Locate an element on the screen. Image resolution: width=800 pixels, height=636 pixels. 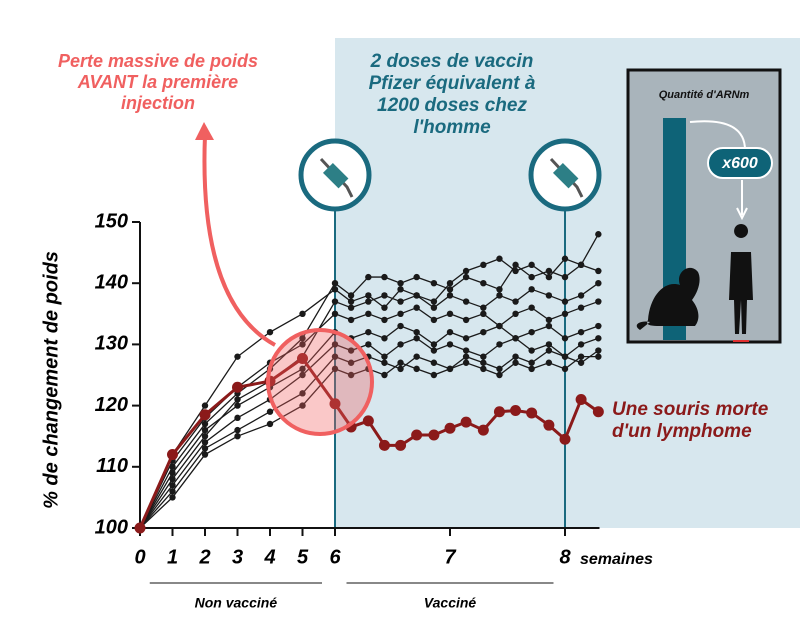
inset-frame is located at coordinates (704, 206).